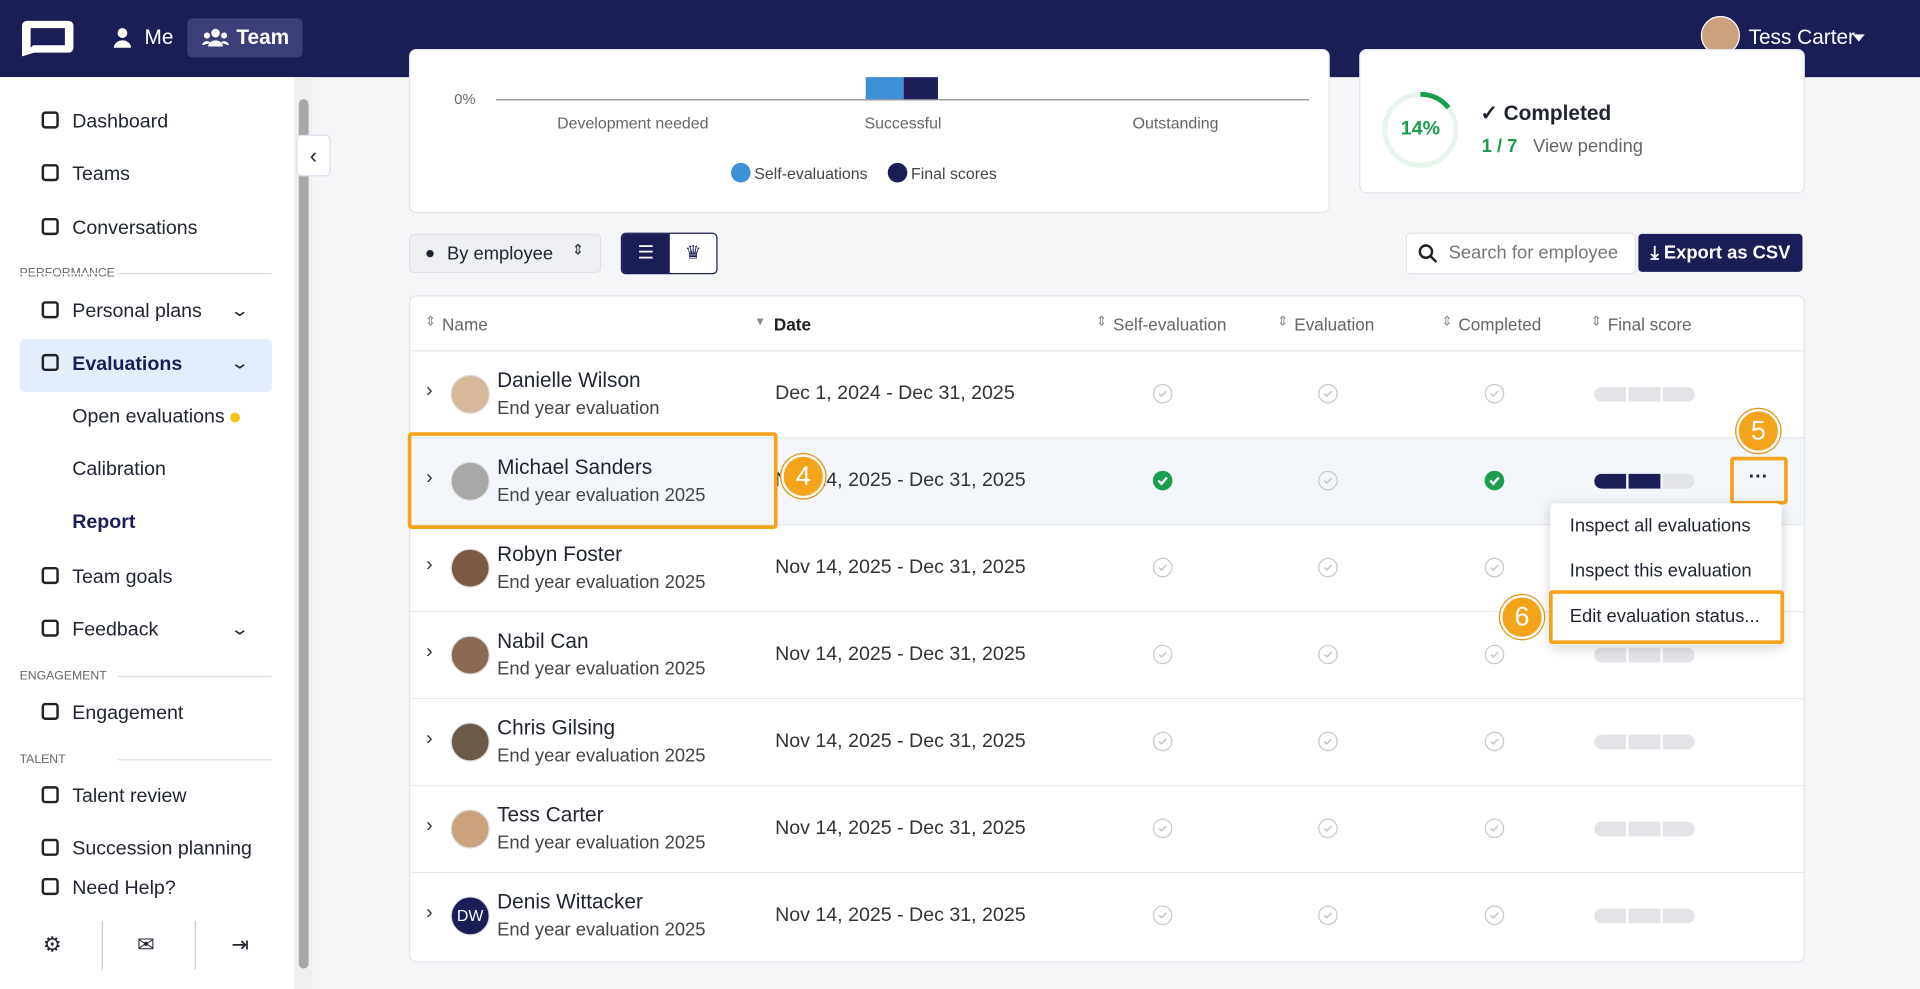 The width and height of the screenshot is (1920, 989). What do you see at coordinates (127, 364) in the screenshot?
I see `nav-item: Evaluations` at bounding box center [127, 364].